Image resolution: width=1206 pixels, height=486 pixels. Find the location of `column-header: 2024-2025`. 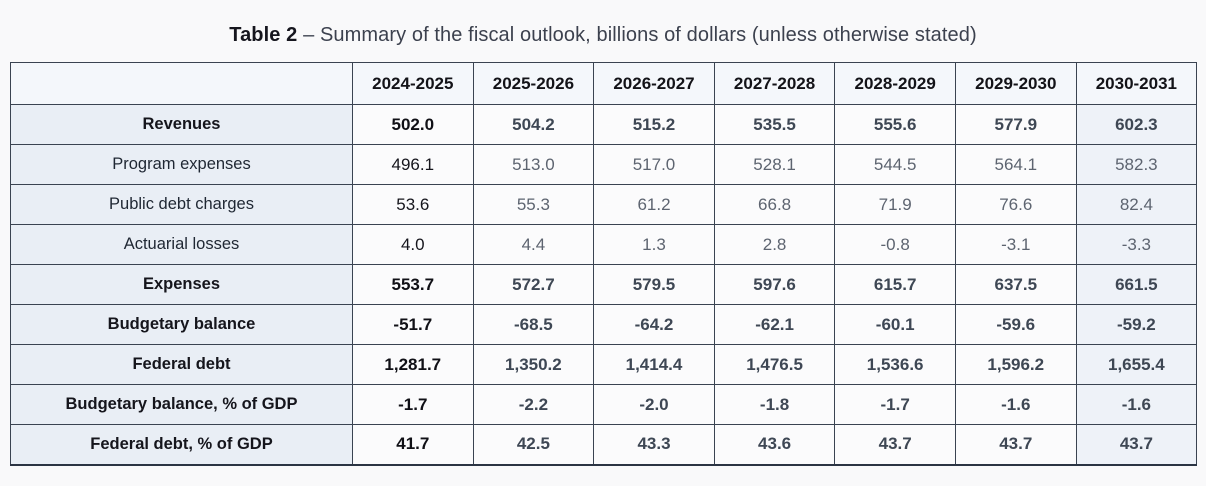

column-header: 2024-2025 is located at coordinates (413, 83).